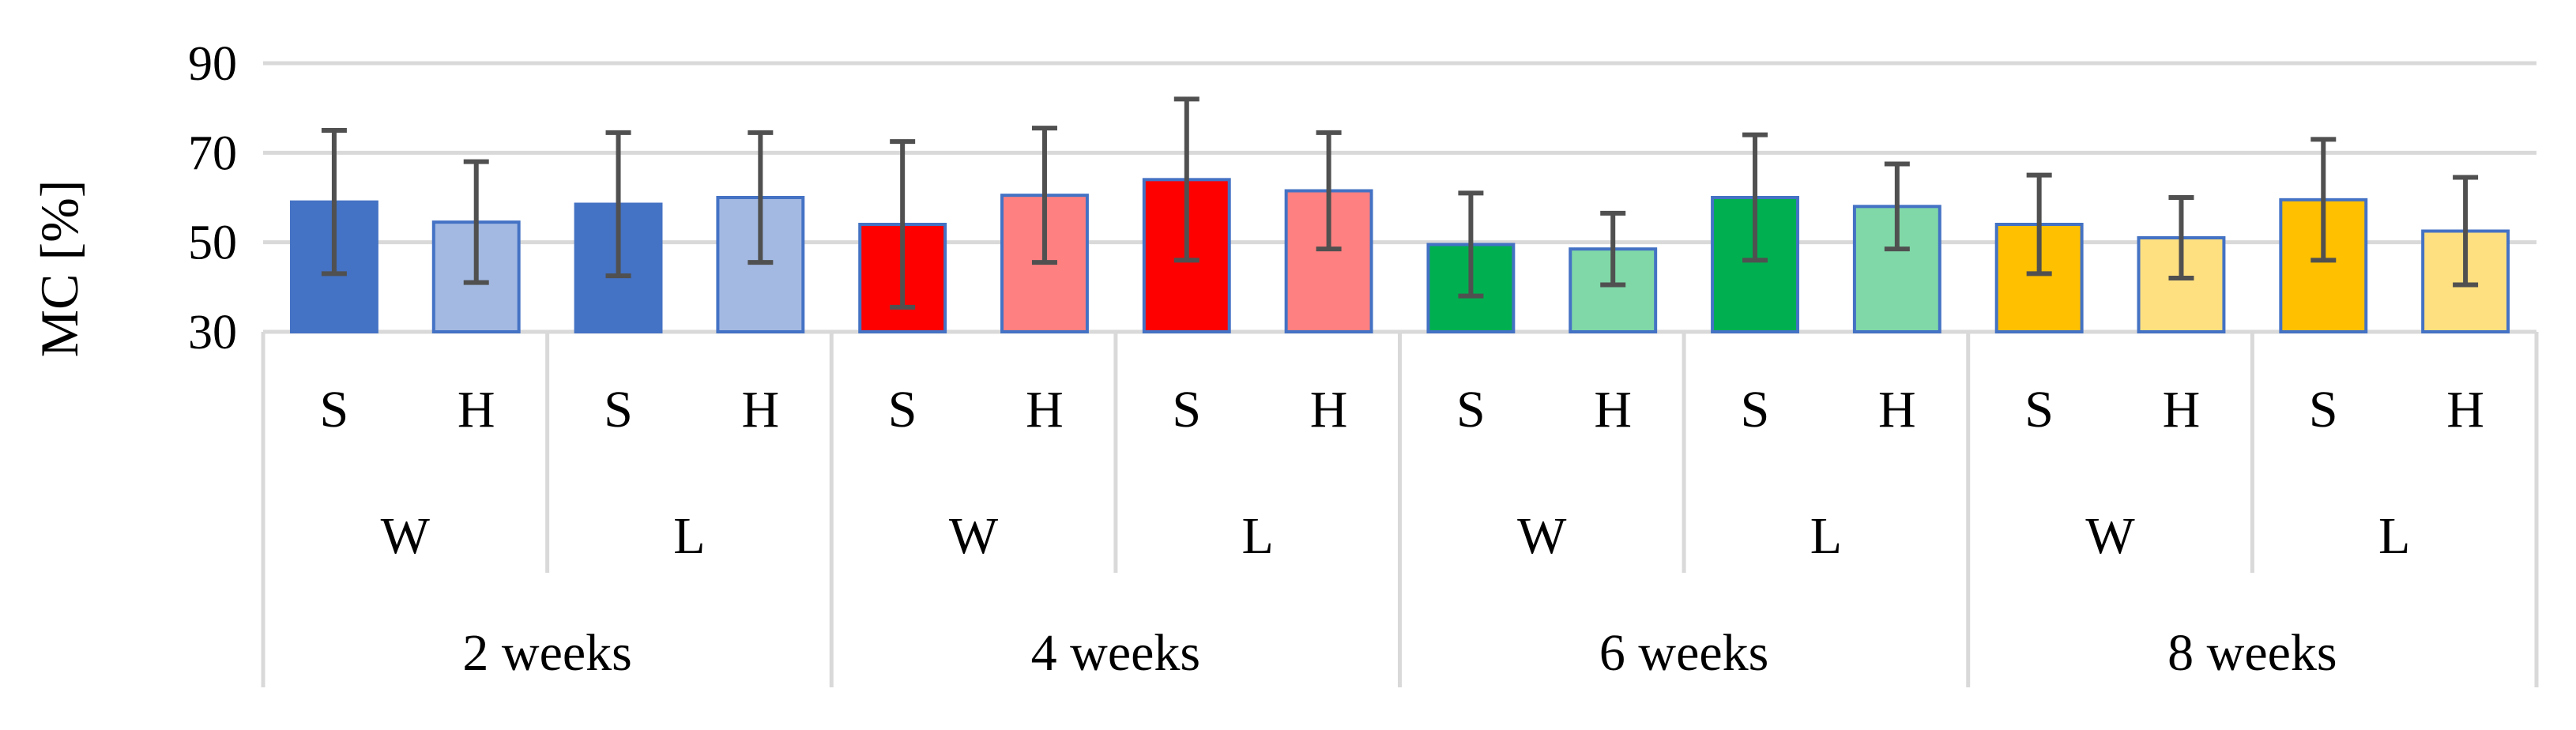 This screenshot has width=2576, height=730. Describe the element at coordinates (546, 653) in the screenshot. I see `period-label: 2 weeks` at that location.